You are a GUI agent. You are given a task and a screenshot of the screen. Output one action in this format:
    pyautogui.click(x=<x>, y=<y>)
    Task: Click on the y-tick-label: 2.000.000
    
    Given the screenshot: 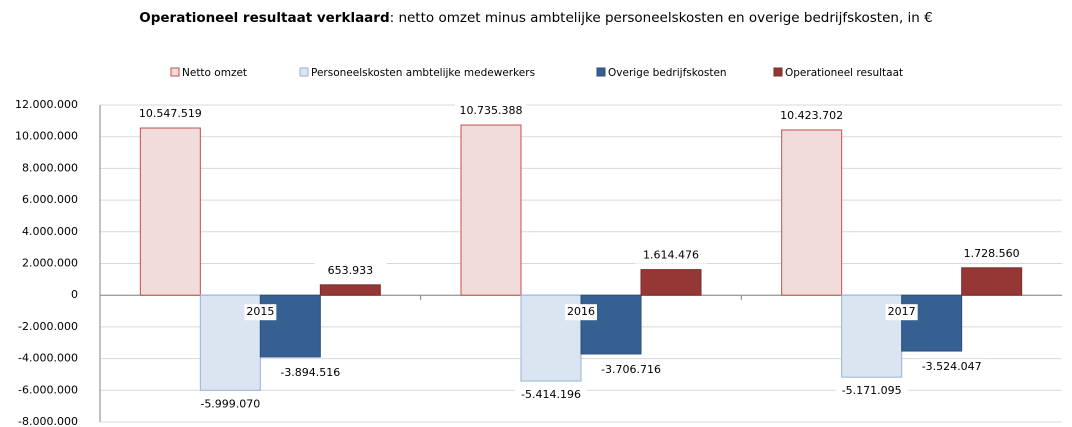 What is the action you would take?
    pyautogui.click(x=50, y=263)
    